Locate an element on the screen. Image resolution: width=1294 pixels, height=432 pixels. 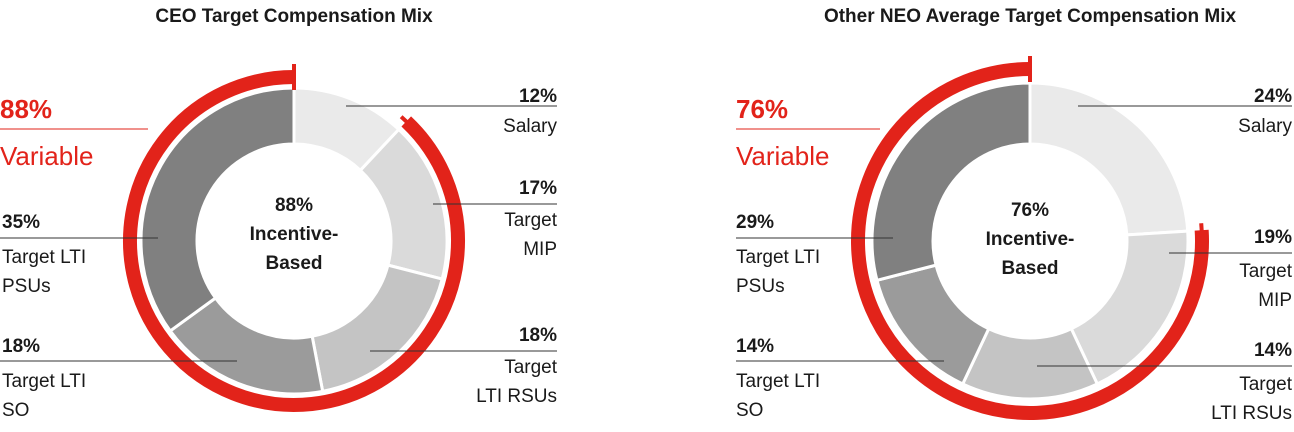
ceo-psus-label-1: Target LTI is located at coordinates (44, 257).